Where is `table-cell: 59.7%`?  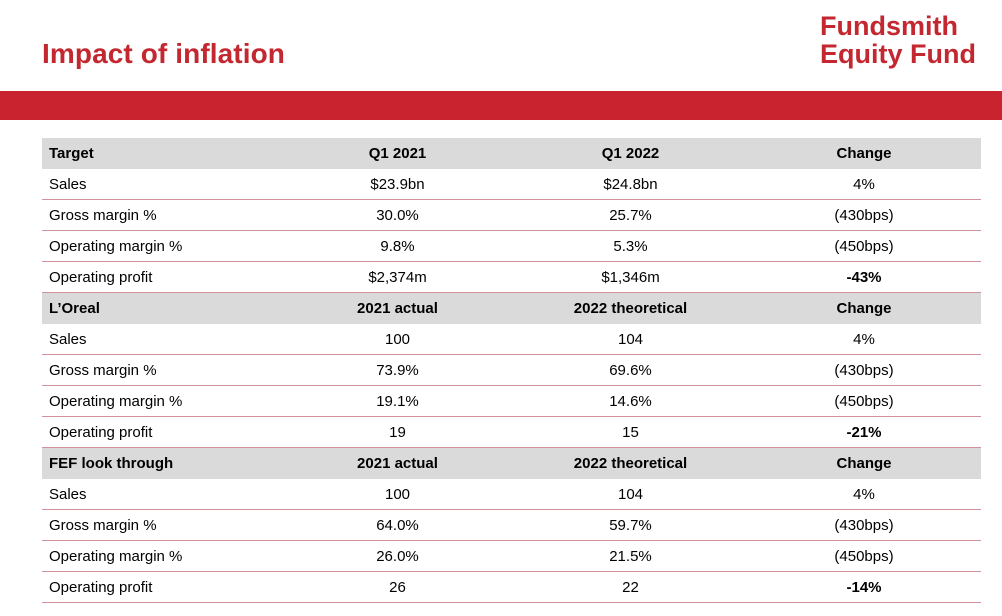
table-cell: 59.7% is located at coordinates (630, 525).